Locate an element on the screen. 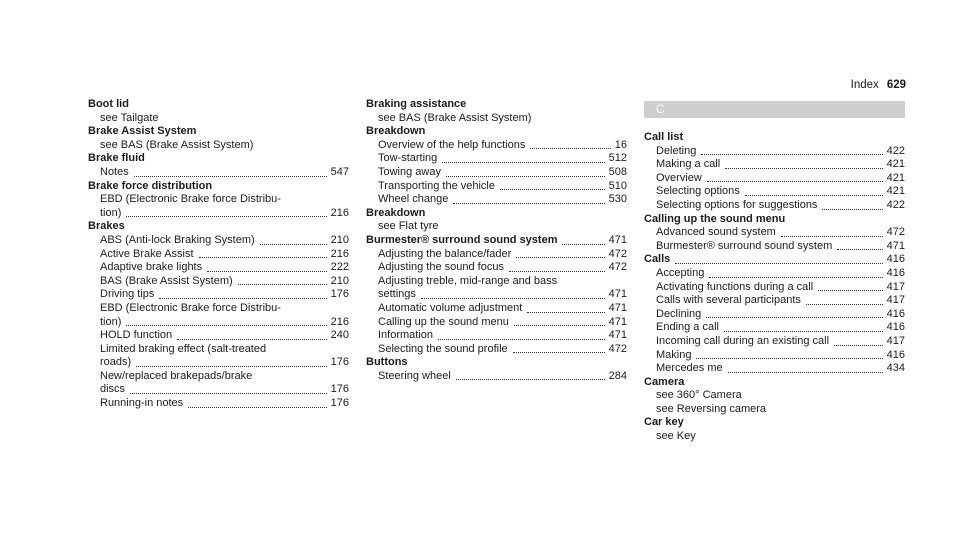  term-text: Calls is located at coordinates (657, 259).